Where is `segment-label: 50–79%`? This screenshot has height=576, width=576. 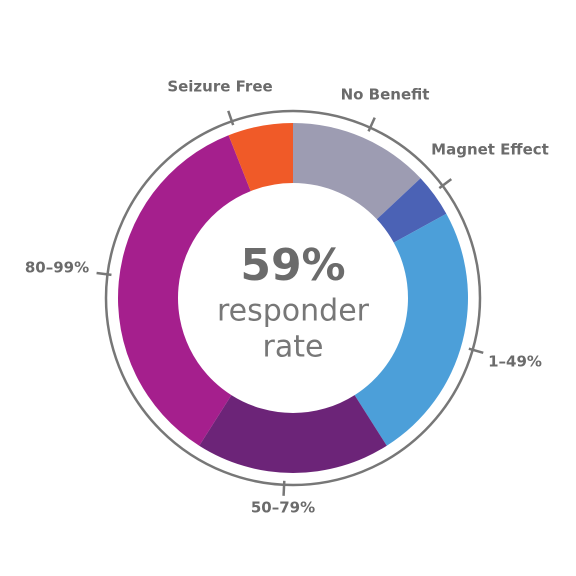
segment-label: 50–79% is located at coordinates (283, 508).